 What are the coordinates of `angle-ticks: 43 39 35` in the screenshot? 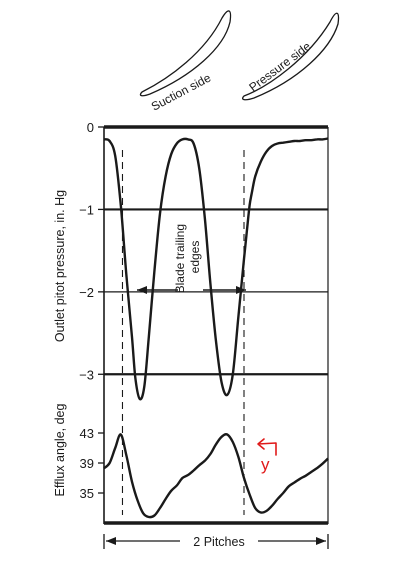 It's located at (92, 463).